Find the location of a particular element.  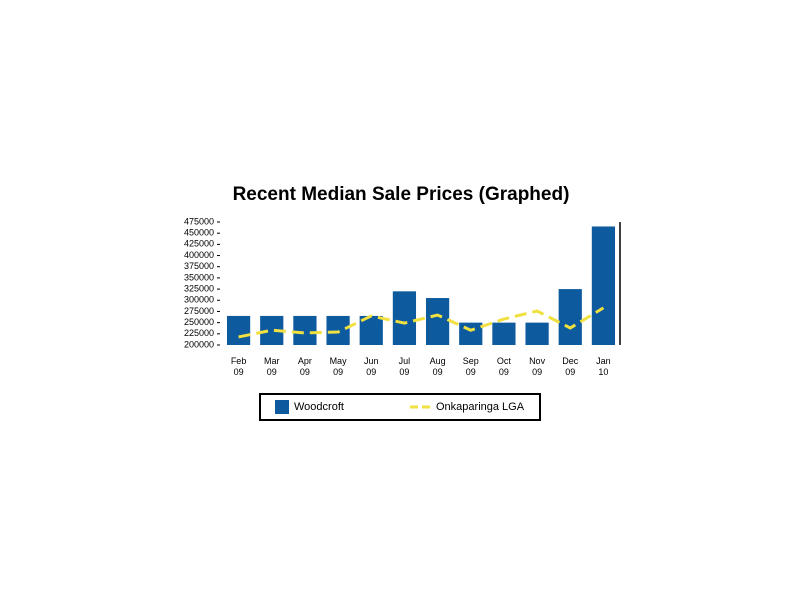

x-tick-label-line: Apr is located at coordinates (305, 361).